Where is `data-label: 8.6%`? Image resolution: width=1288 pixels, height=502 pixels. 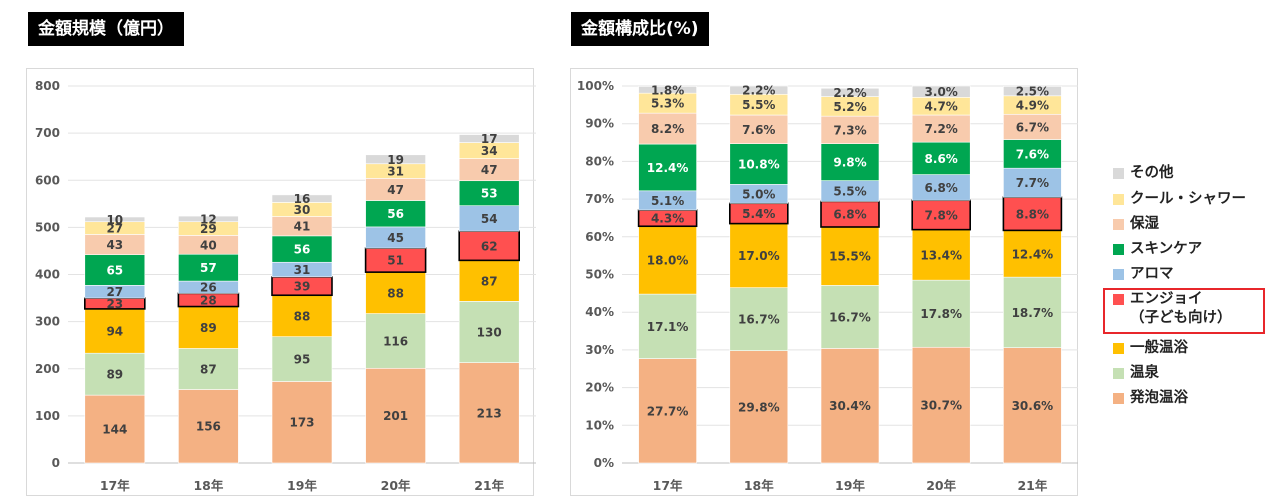
data-label: 8.6% is located at coordinates (941, 159).